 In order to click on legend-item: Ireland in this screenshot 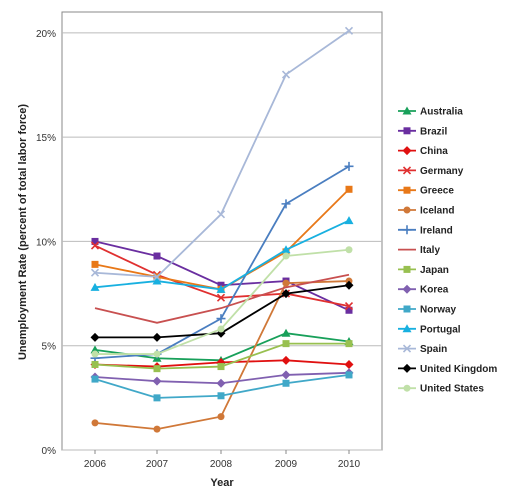, I will do `click(425, 230)`.